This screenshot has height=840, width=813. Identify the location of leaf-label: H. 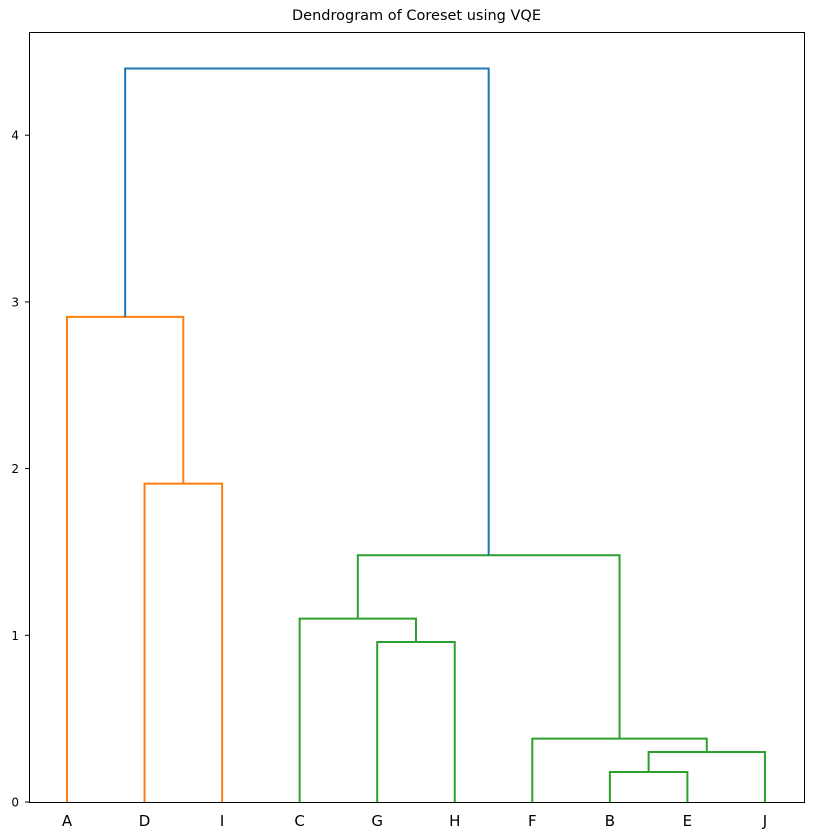
(454, 821).